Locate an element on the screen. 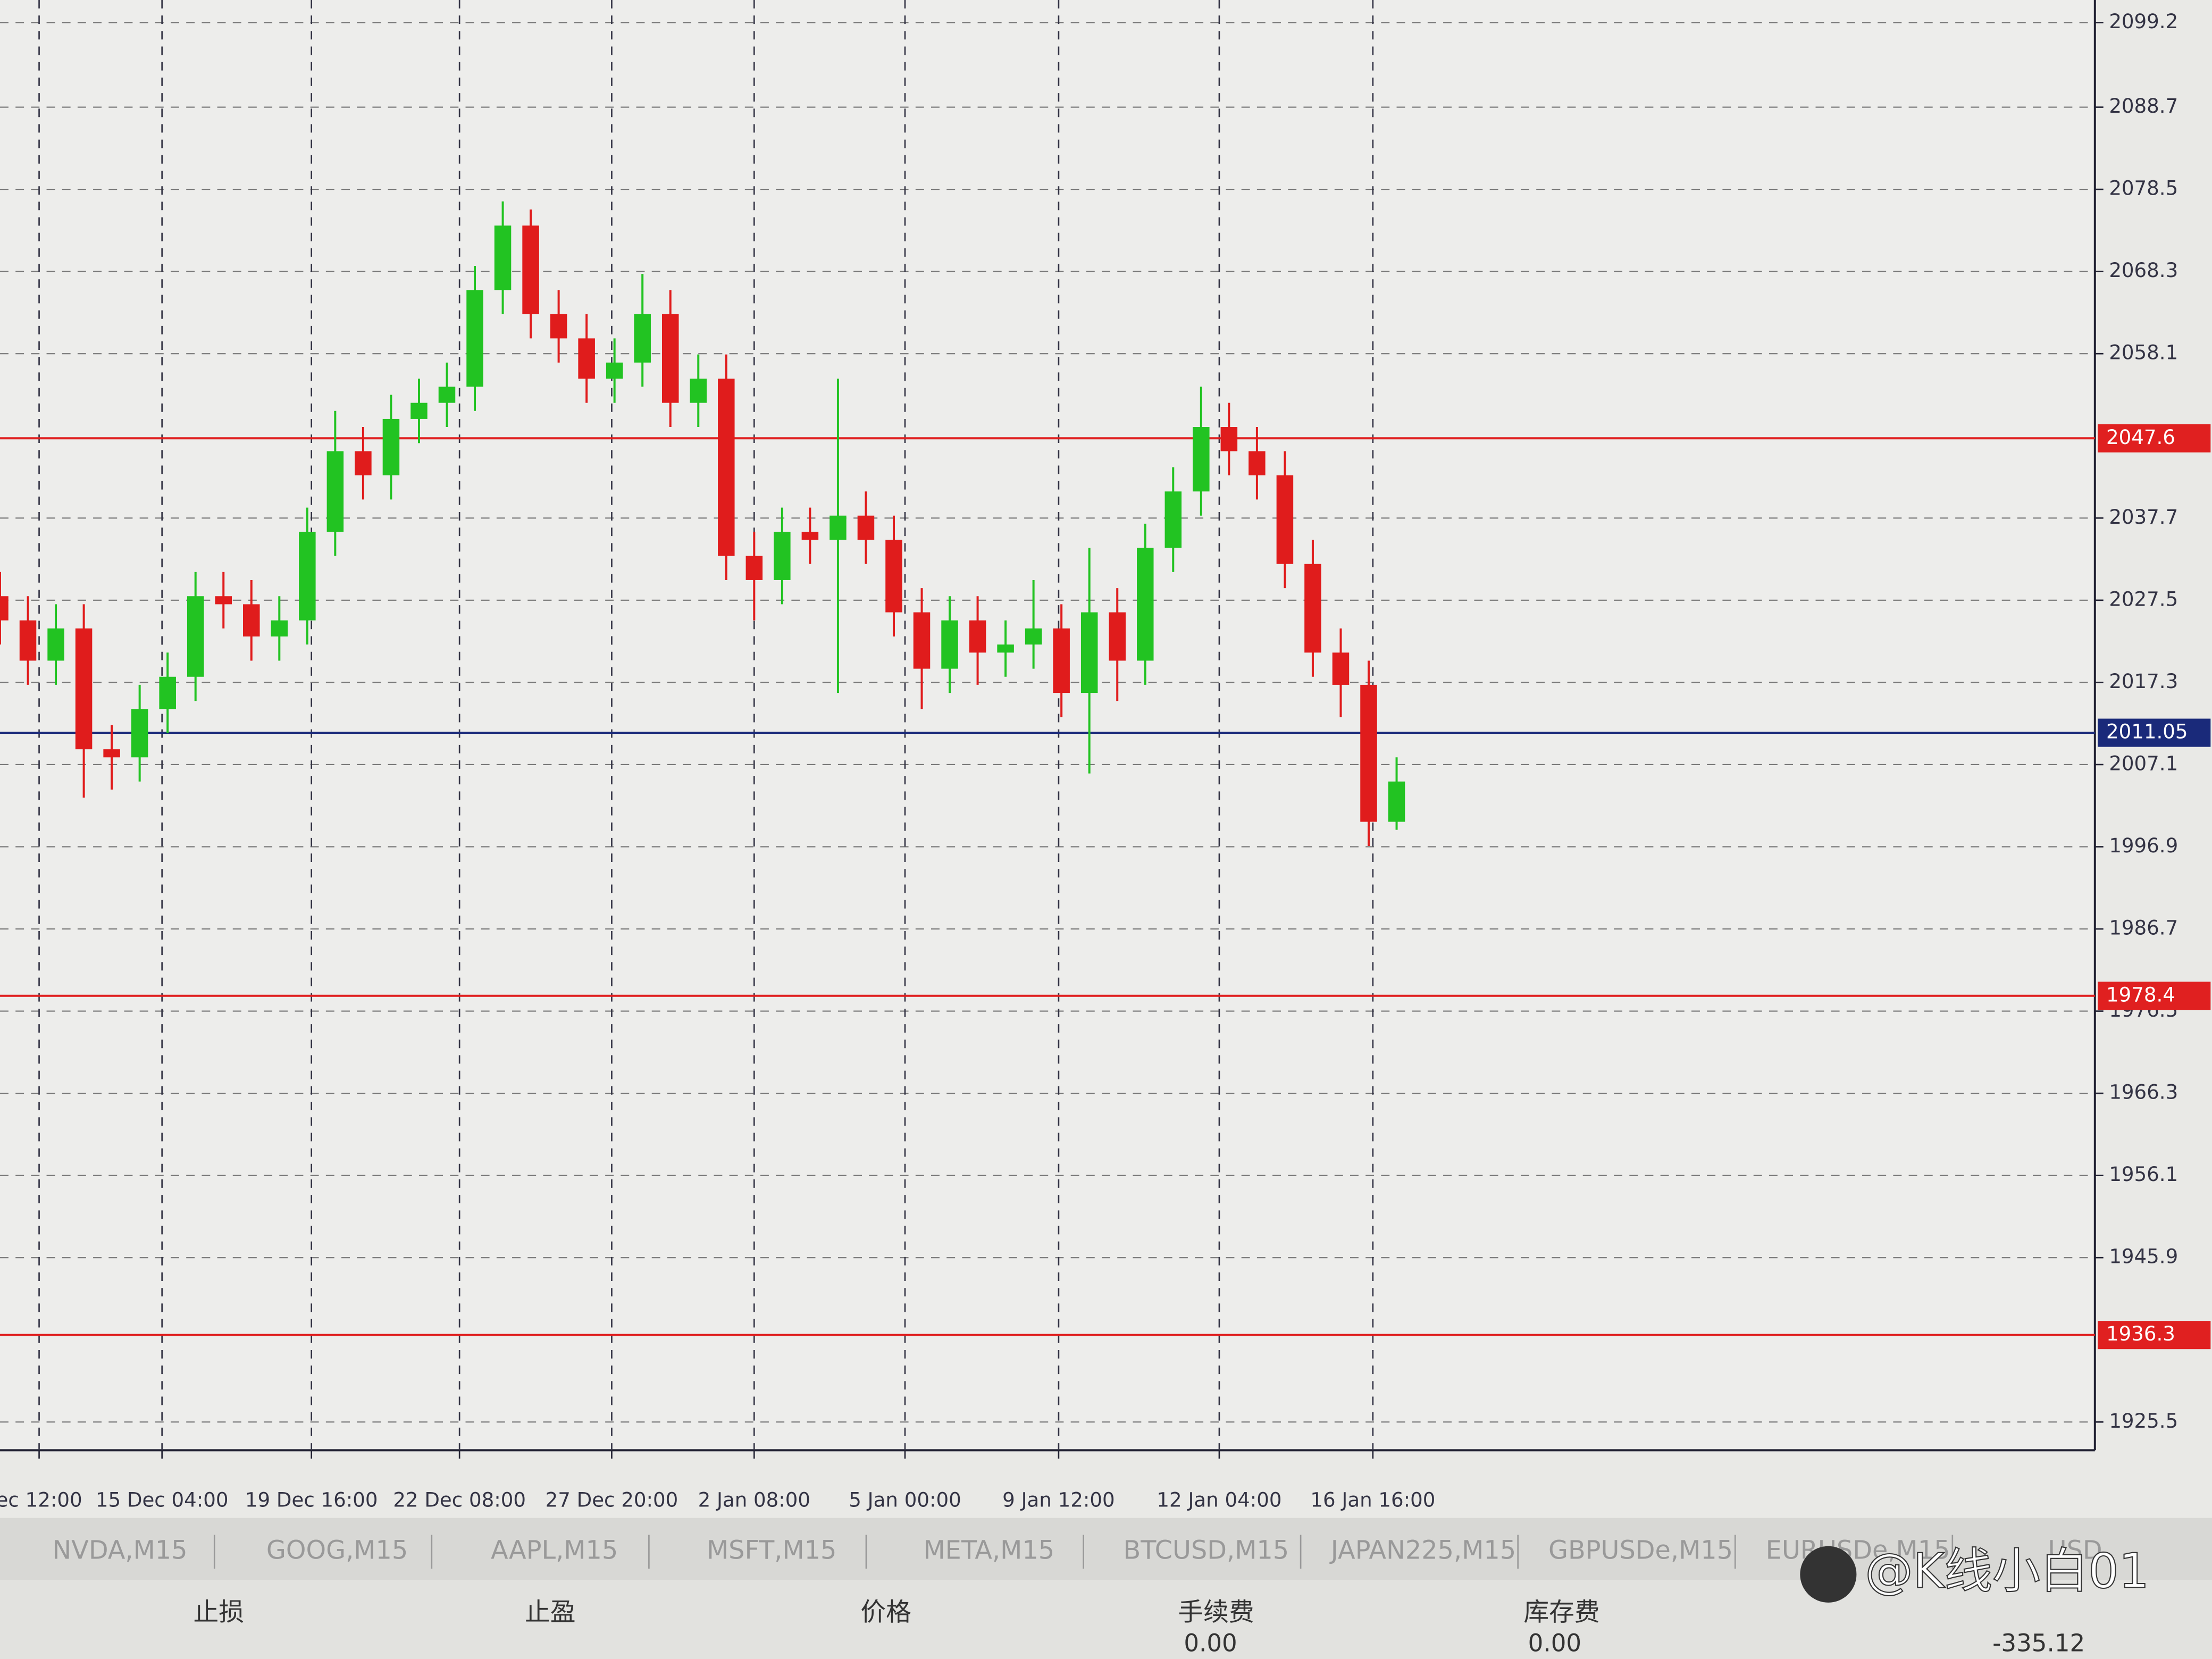 This screenshot has width=2212, height=1659. x-tick-label: 2 Jan 08:00 is located at coordinates (754, 1499).